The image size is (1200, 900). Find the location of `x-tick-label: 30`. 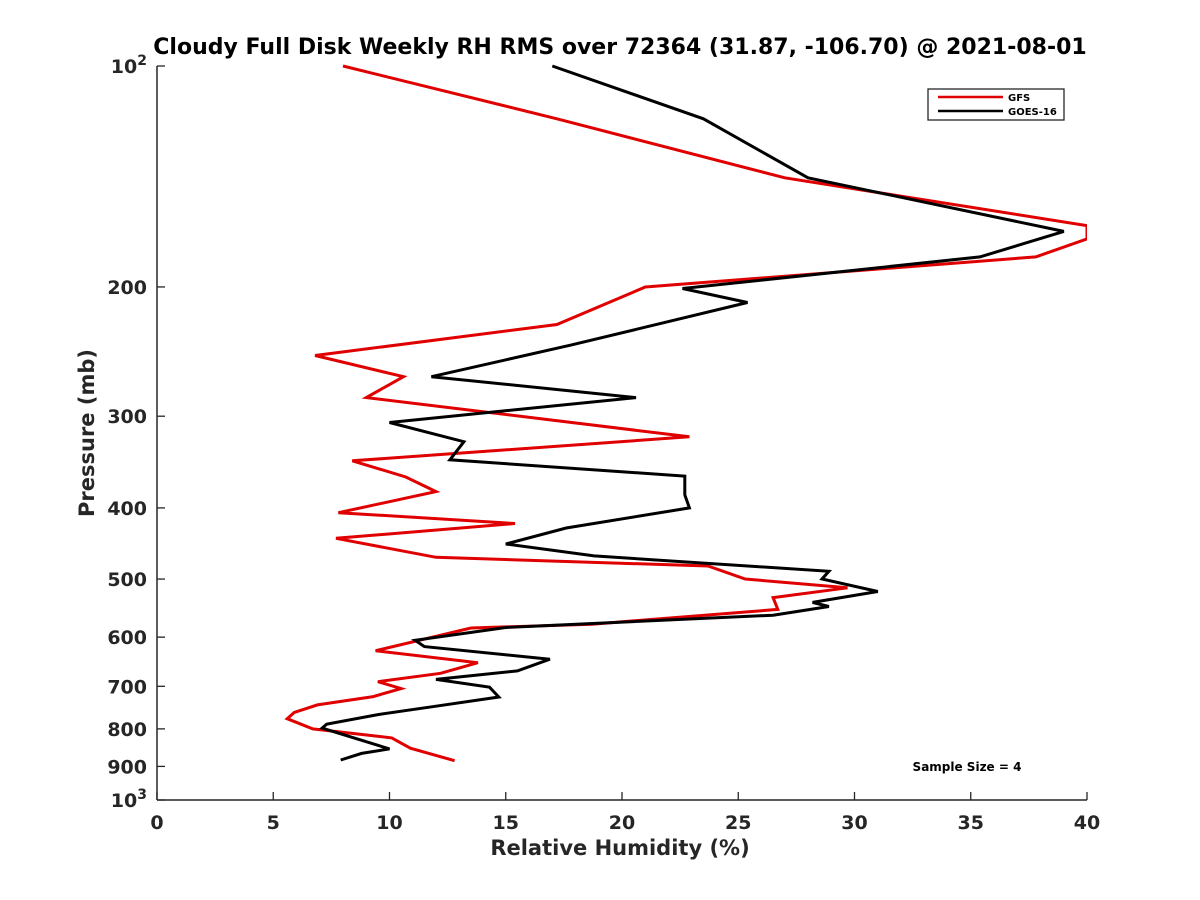

x-tick-label: 30 is located at coordinates (854, 823).